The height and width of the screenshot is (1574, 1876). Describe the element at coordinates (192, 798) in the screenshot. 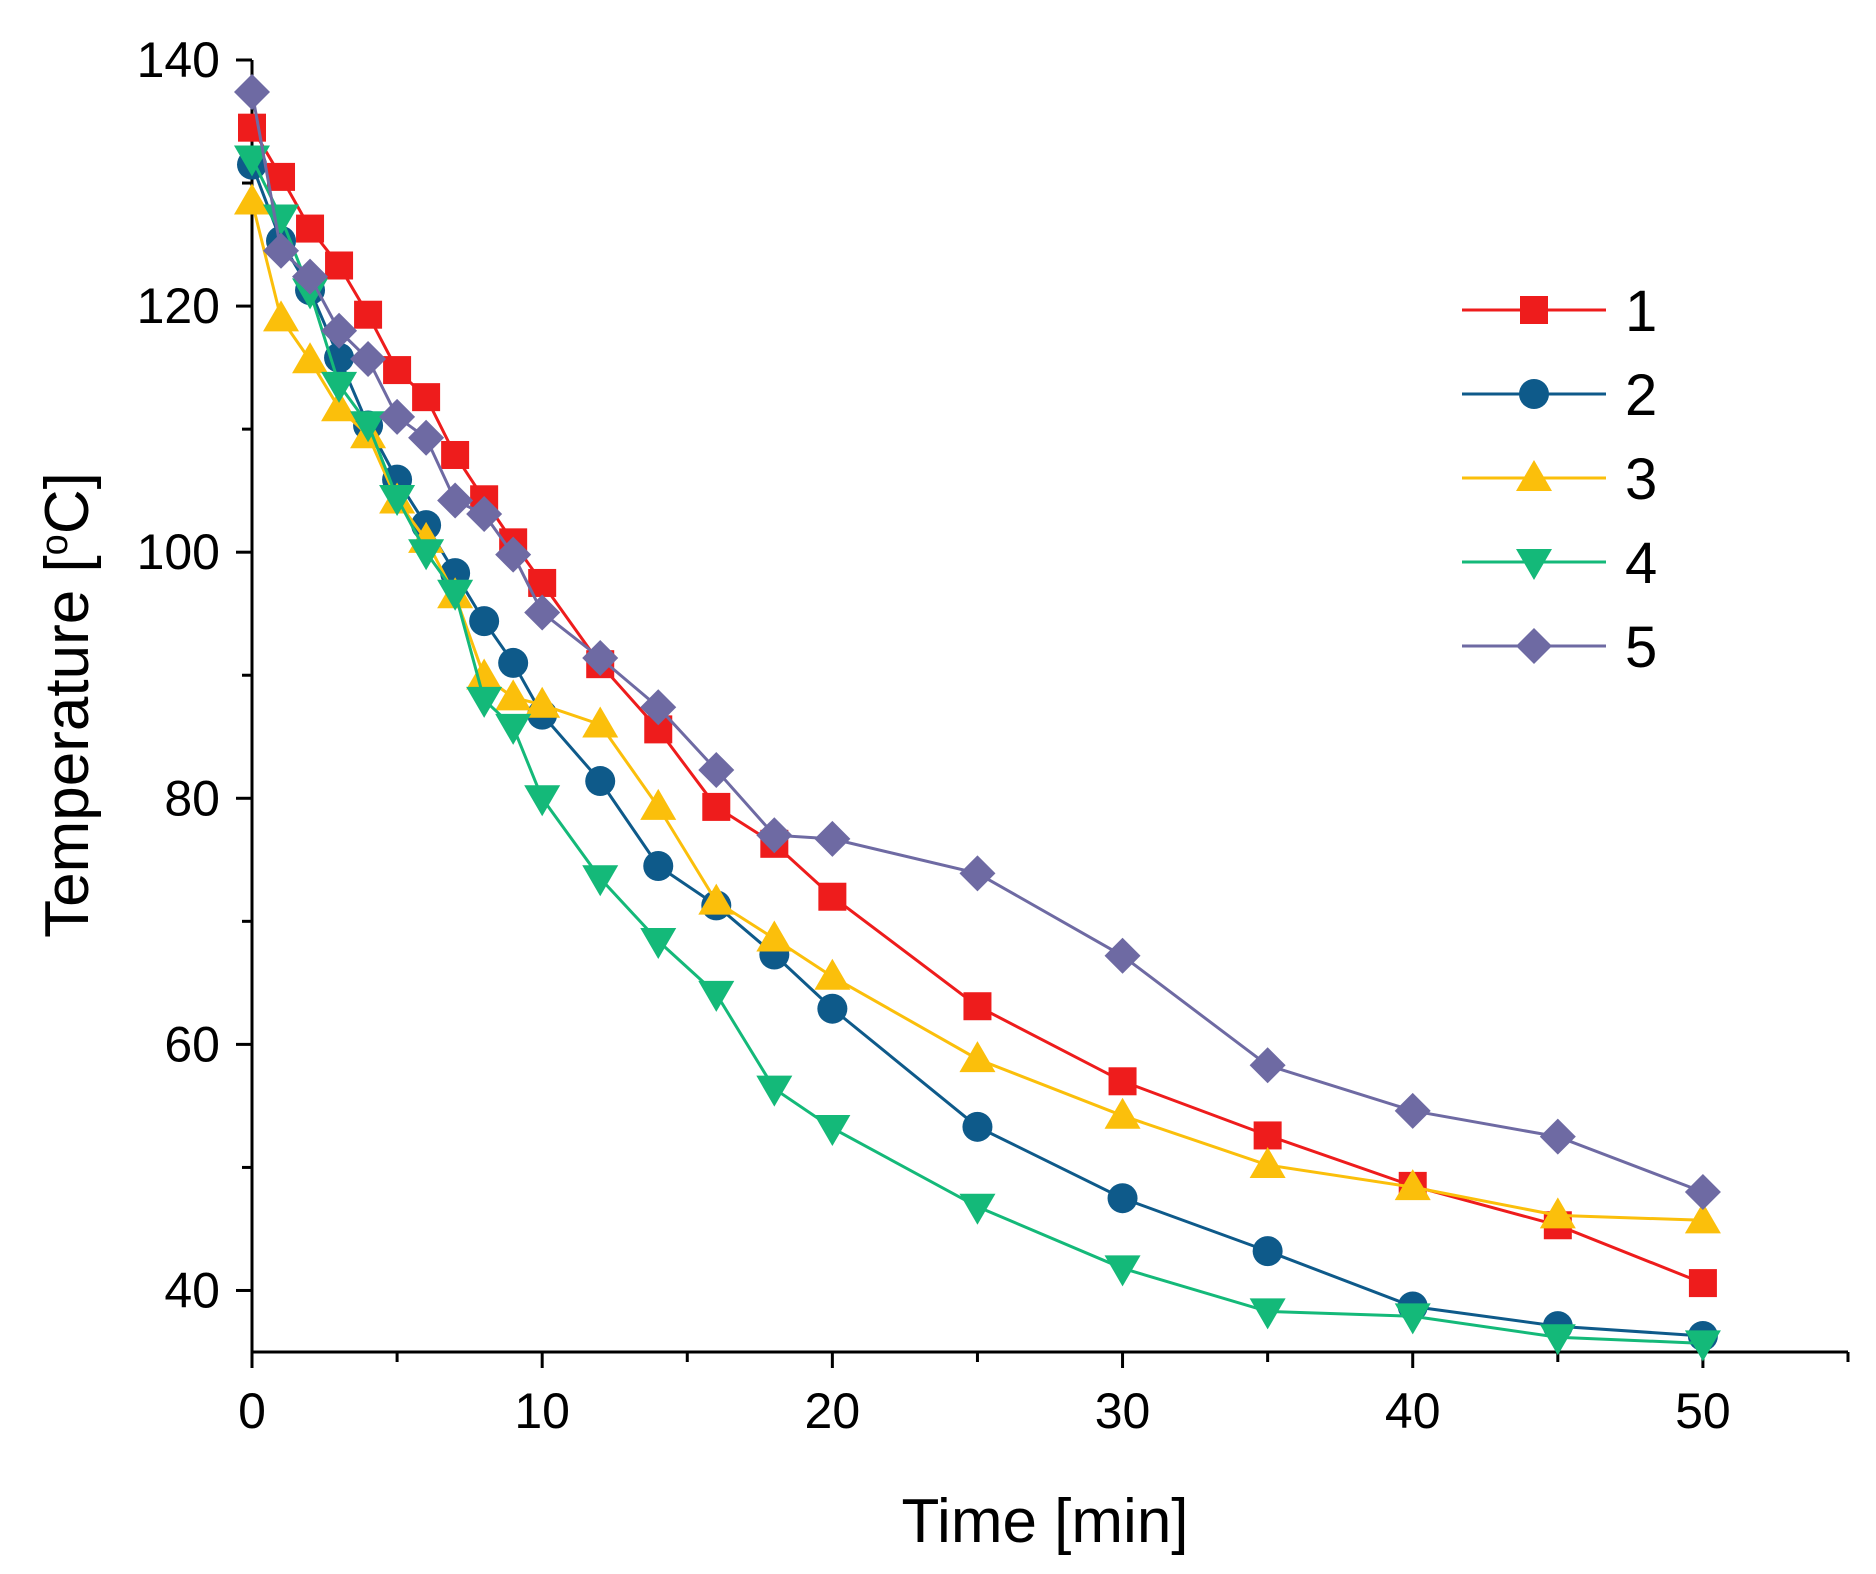

I see `y-tick-label: 80` at that location.